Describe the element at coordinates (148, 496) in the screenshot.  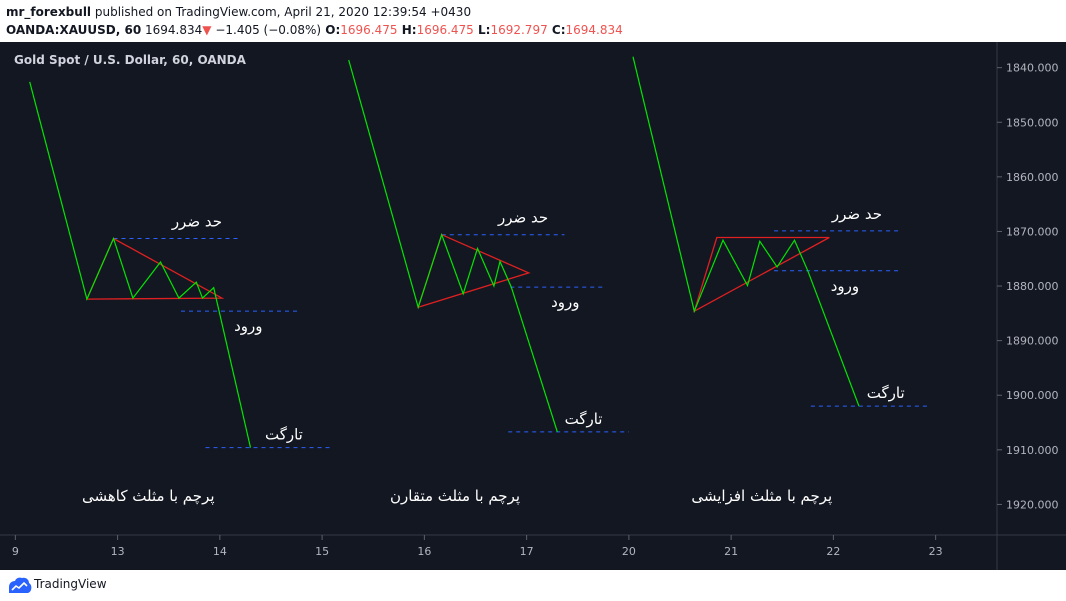
I see `pattern-title: پرچم با مثلث کاهشی` at that location.